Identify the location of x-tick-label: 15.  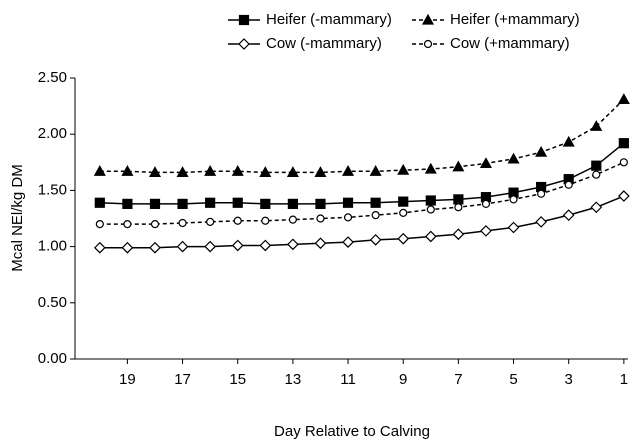
(237, 379).